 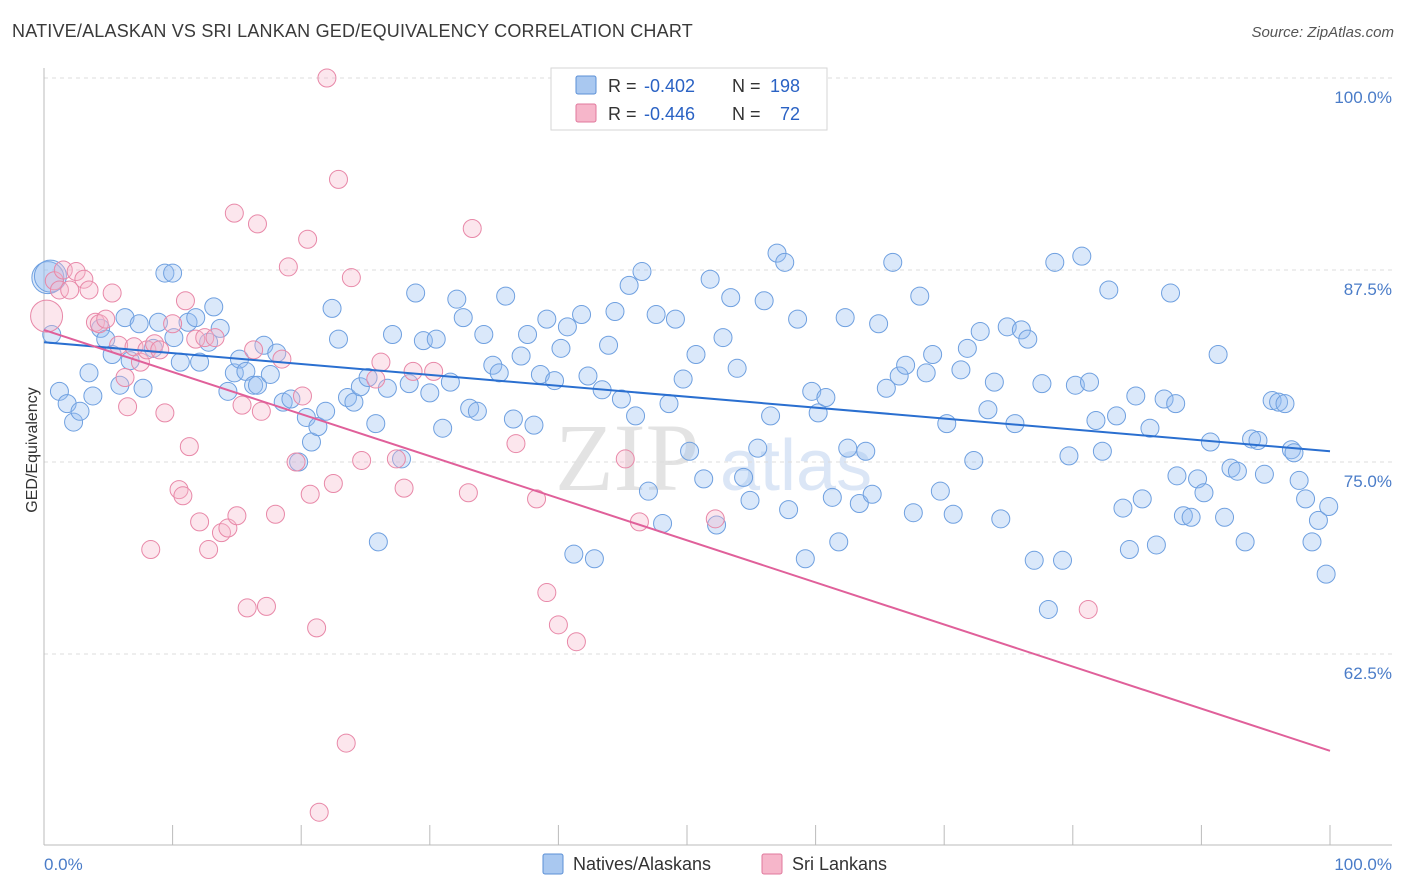 I want to click on legend: R = -0.402 N = 198 R = -0.446 N = 72, so click(x=689, y=99).